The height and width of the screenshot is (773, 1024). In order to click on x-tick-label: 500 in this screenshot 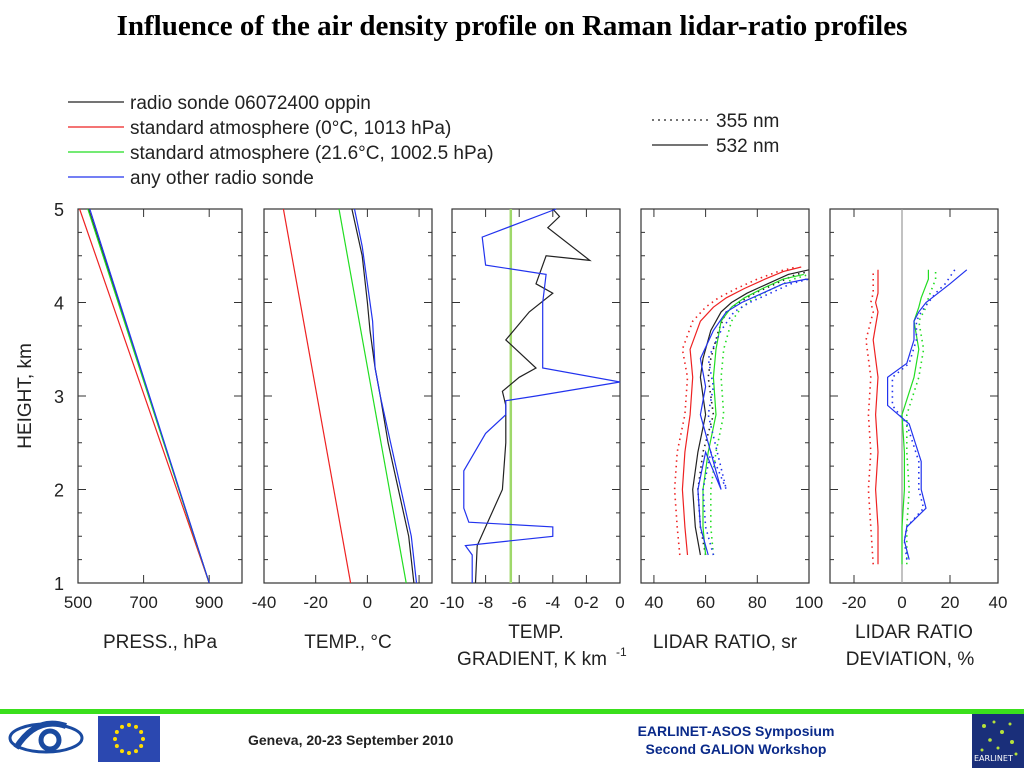, I will do `click(78, 602)`.